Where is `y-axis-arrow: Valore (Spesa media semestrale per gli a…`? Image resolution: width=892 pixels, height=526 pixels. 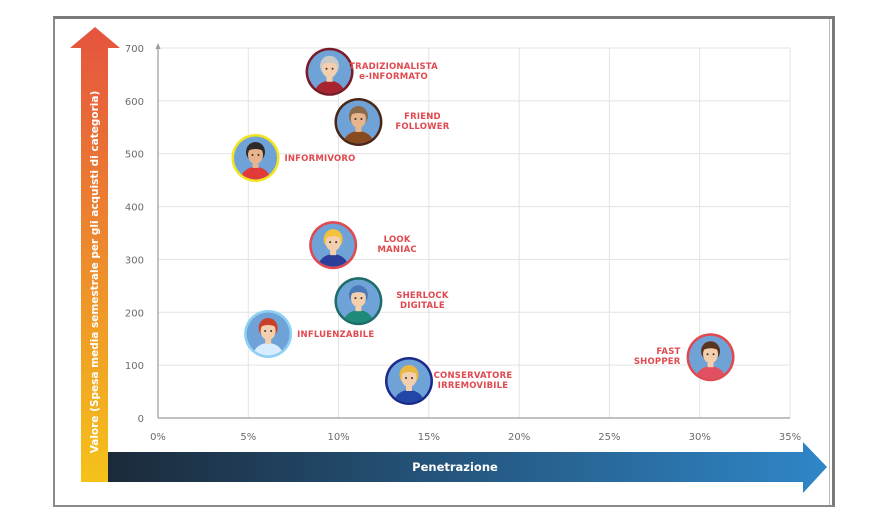 y-axis-arrow: Valore (Spesa media semestrale per gli a… is located at coordinates (95, 254).